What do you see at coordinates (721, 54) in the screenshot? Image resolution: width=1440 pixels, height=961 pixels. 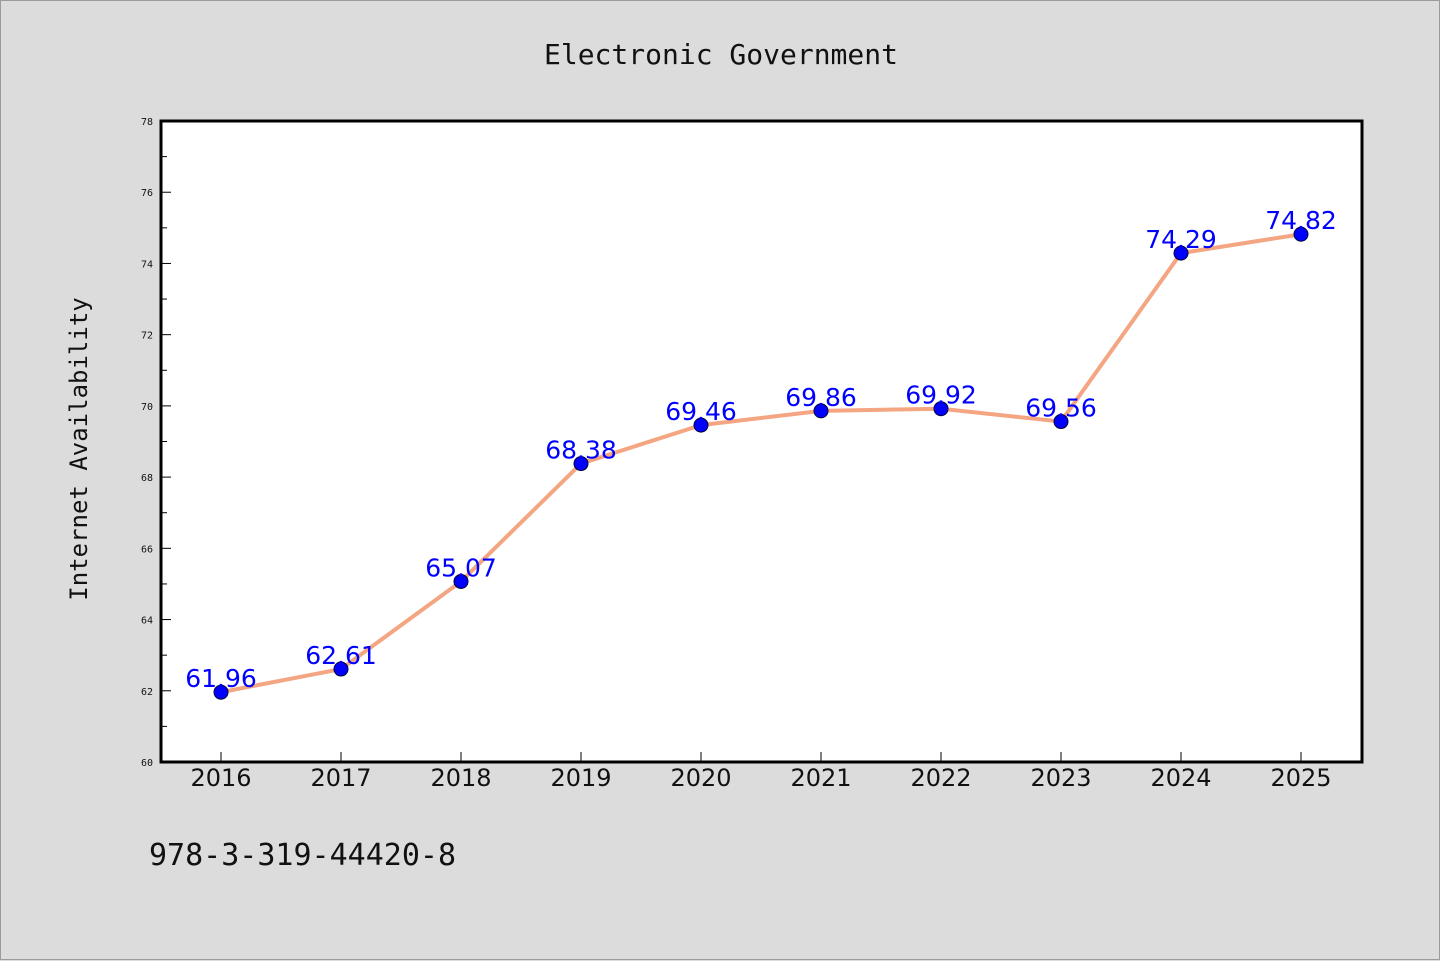 I see `chart-title: Electronic Government` at bounding box center [721, 54].